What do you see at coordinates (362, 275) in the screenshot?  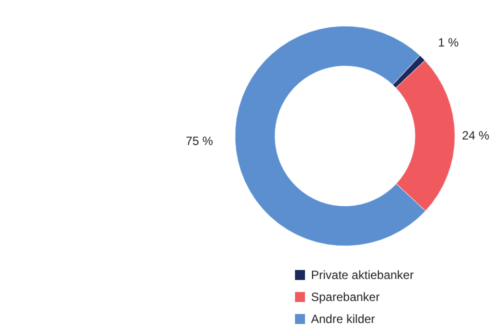 I see `legend-label: Private aktiebanker` at bounding box center [362, 275].